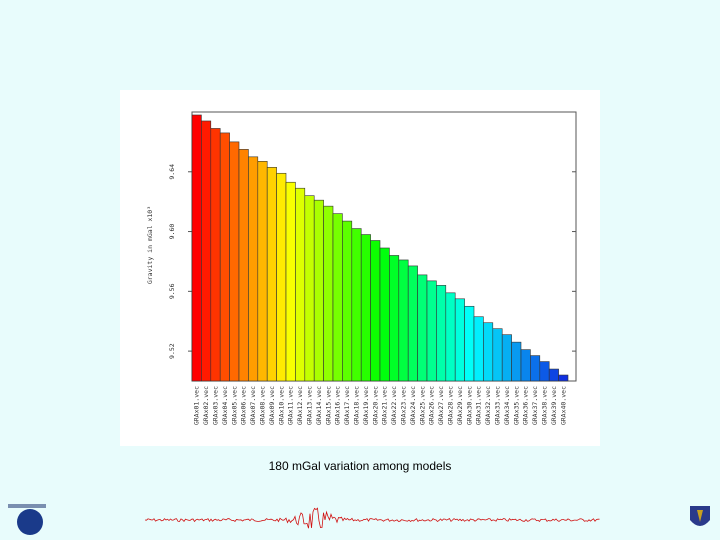  Describe the element at coordinates (300, 405) in the screenshot. I see `x-tick-label: GRAx12.vec` at that location.